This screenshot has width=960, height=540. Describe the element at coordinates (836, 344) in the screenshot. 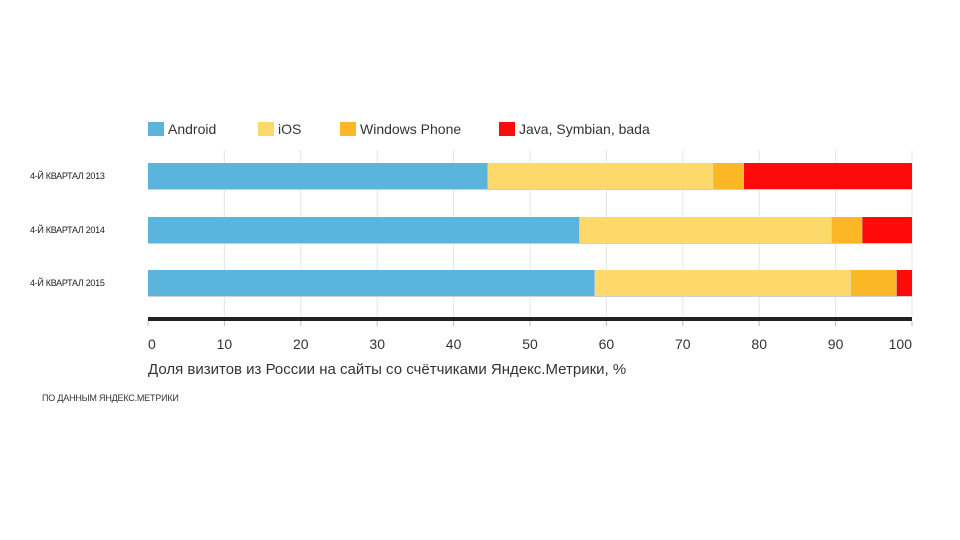

I see `tick-label: 90` at that location.